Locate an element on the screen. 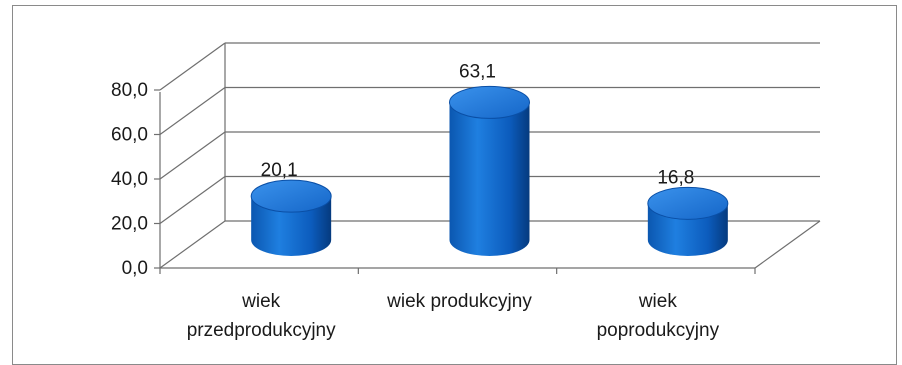 This screenshot has height=365, width=902. floor-right-edge is located at coordinates (787, 244).